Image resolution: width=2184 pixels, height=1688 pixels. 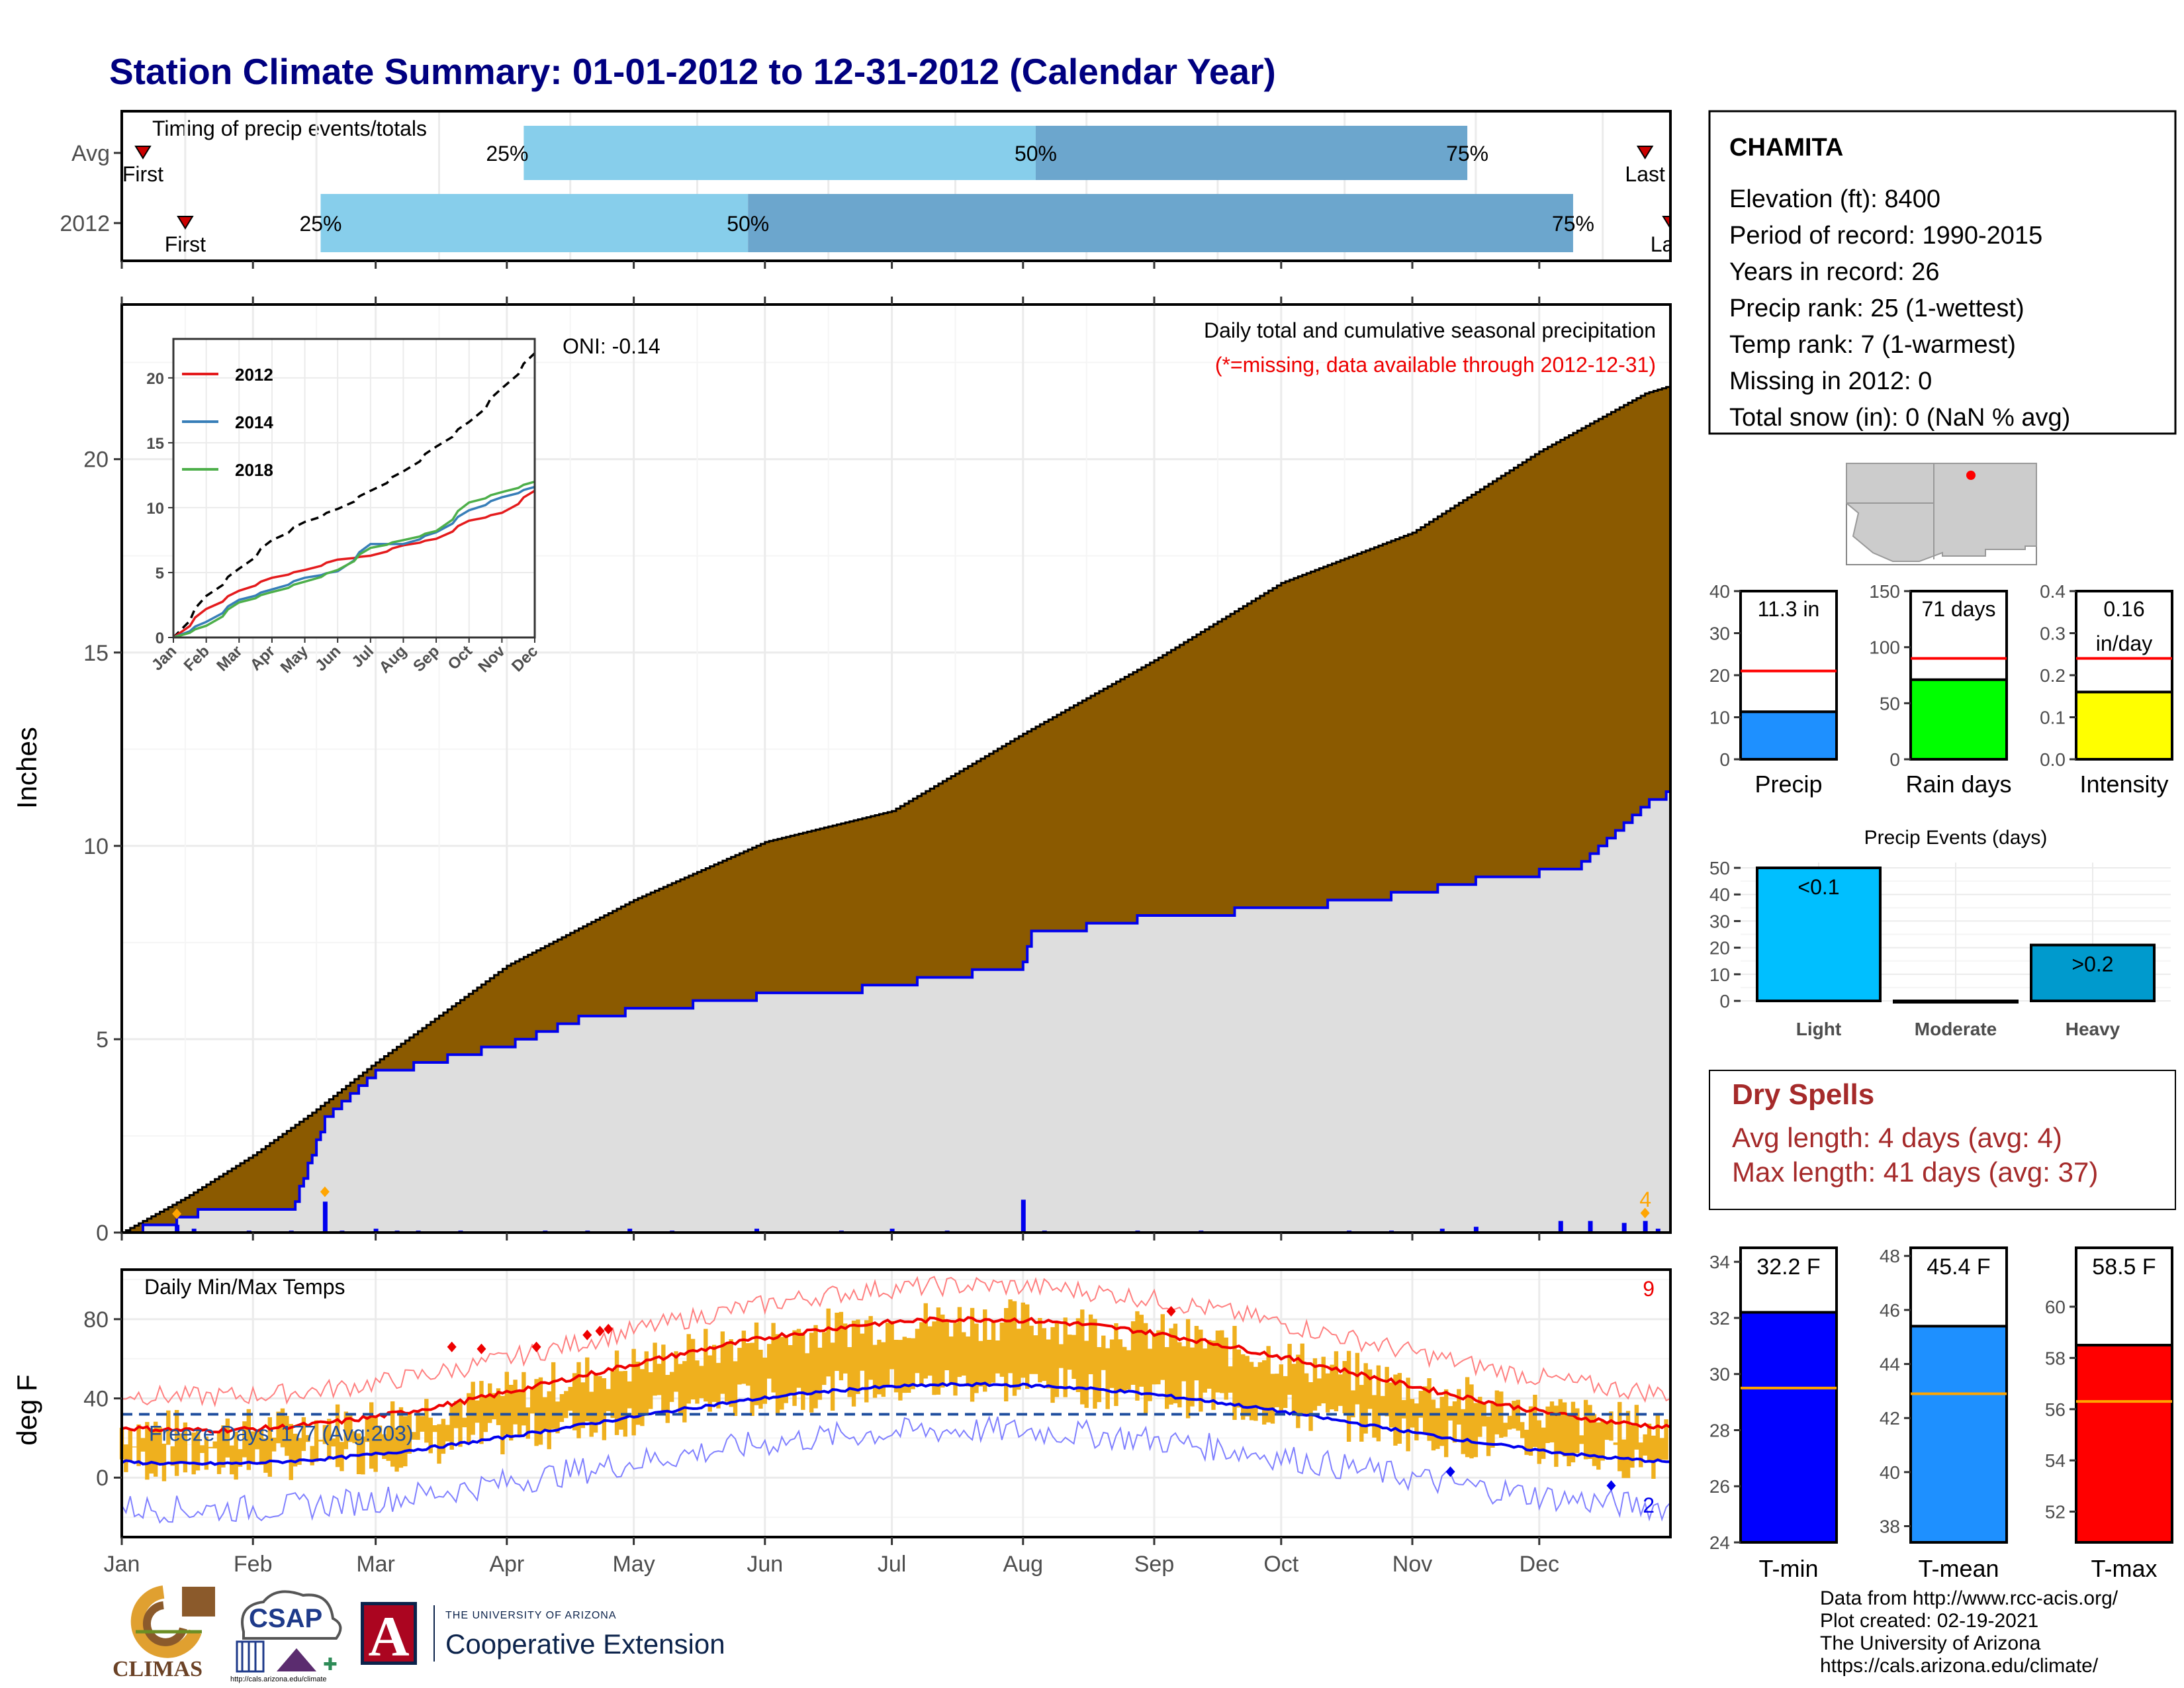 I want to click on precip-y-tick-label: 10, so click(x=96, y=846).